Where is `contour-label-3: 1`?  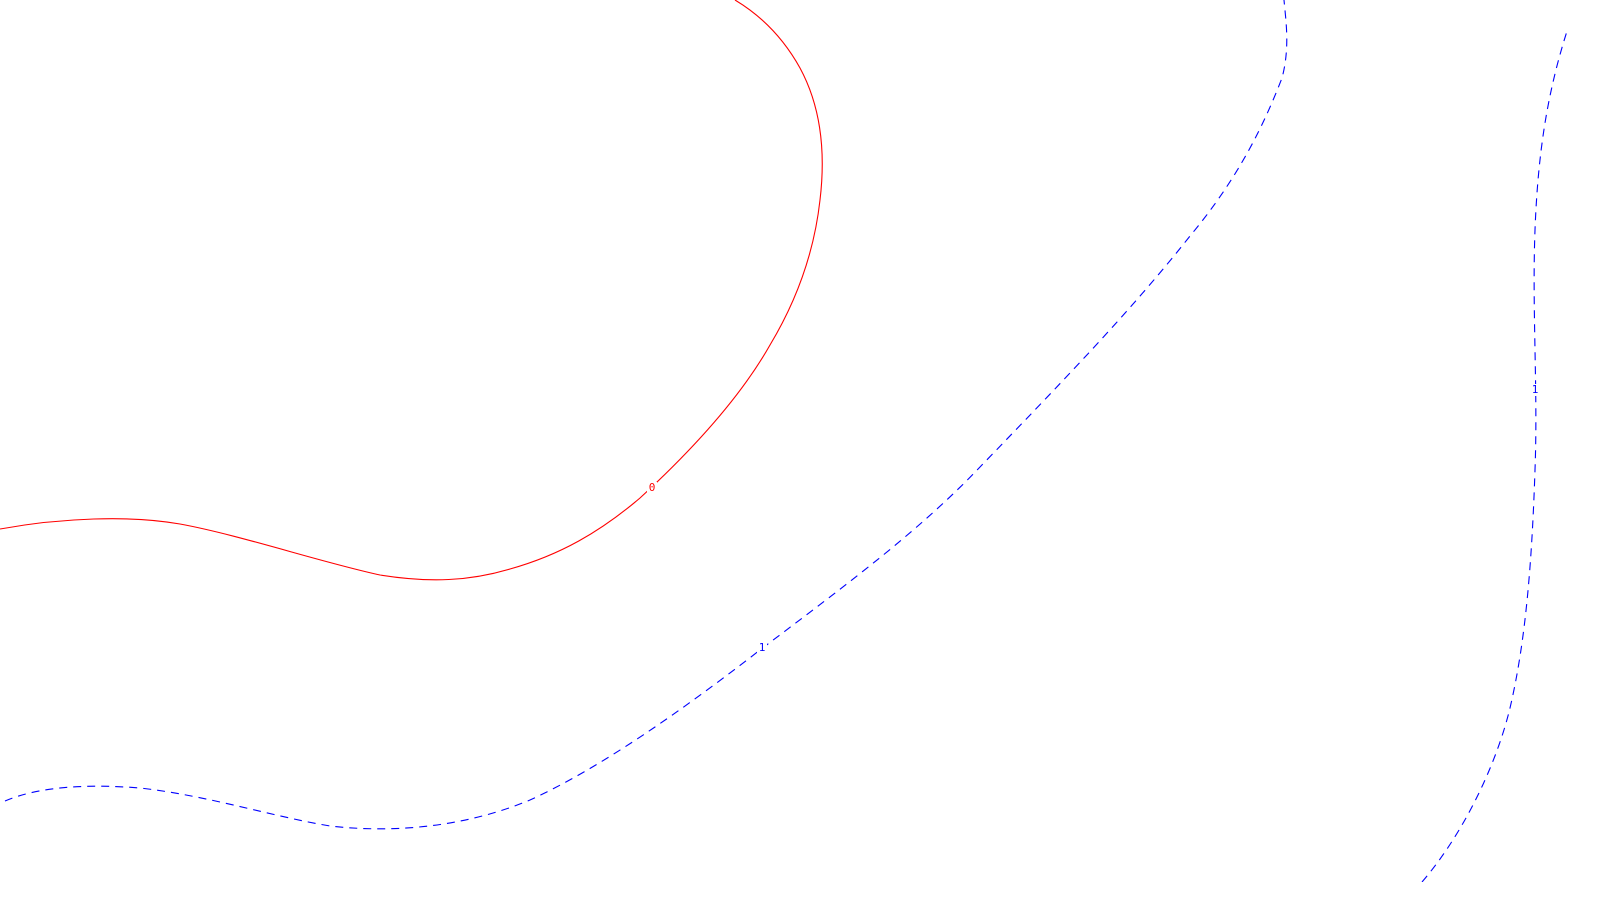 contour-label-3: 1 is located at coordinates (1535, 389).